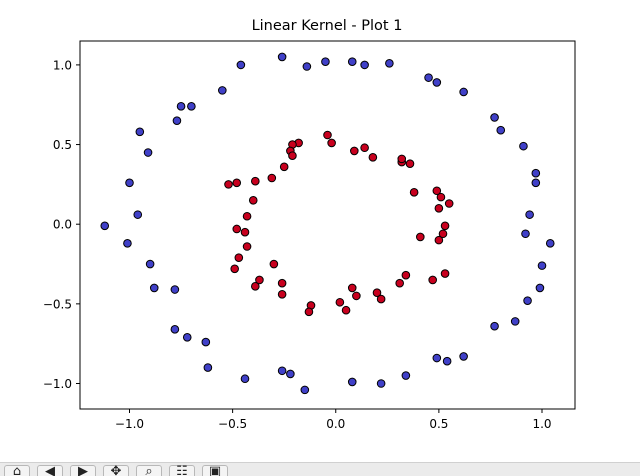 This screenshot has width=640, height=476. I want to click on save-icon: ▣, so click(215, 470).